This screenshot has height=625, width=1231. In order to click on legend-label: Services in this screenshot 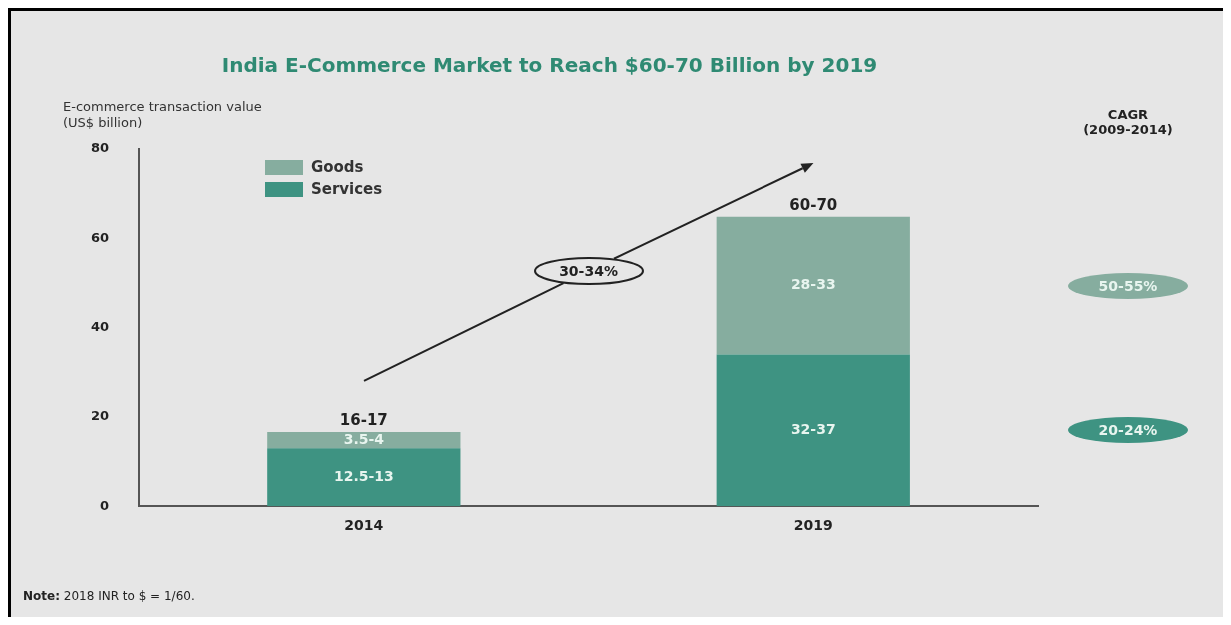, I will do `click(346, 189)`.